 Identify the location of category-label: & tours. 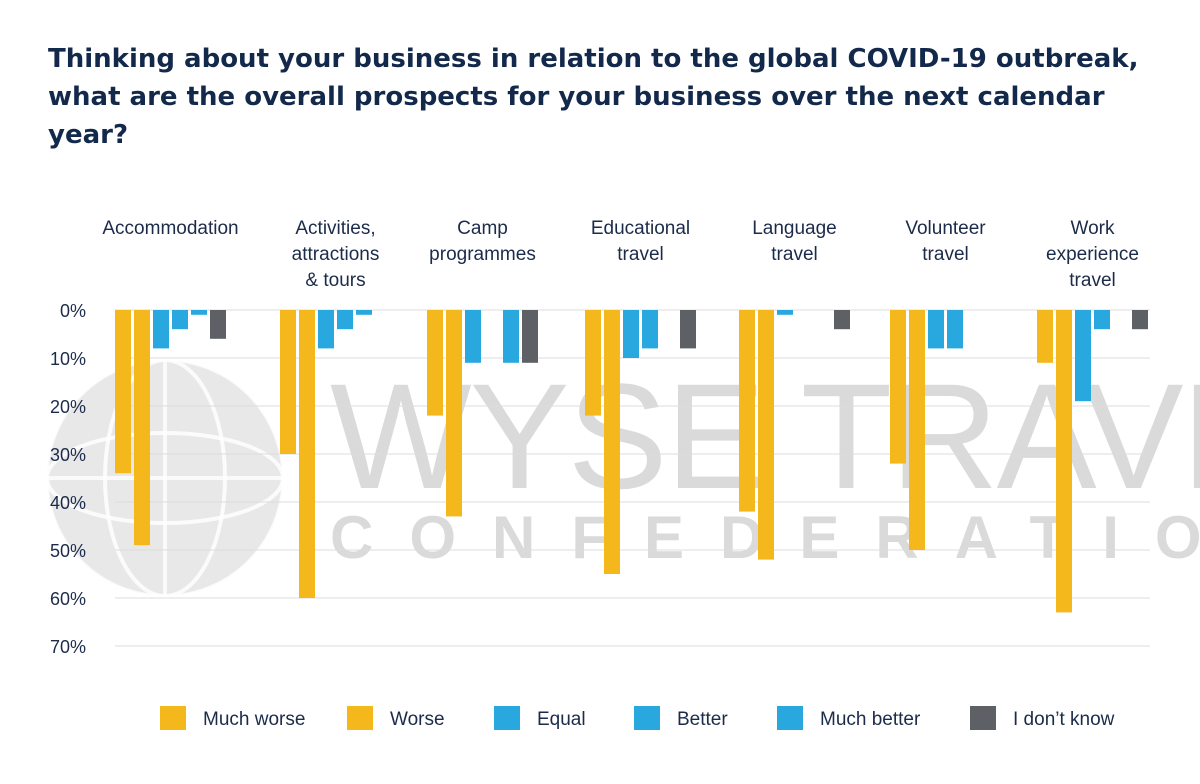
(335, 280).